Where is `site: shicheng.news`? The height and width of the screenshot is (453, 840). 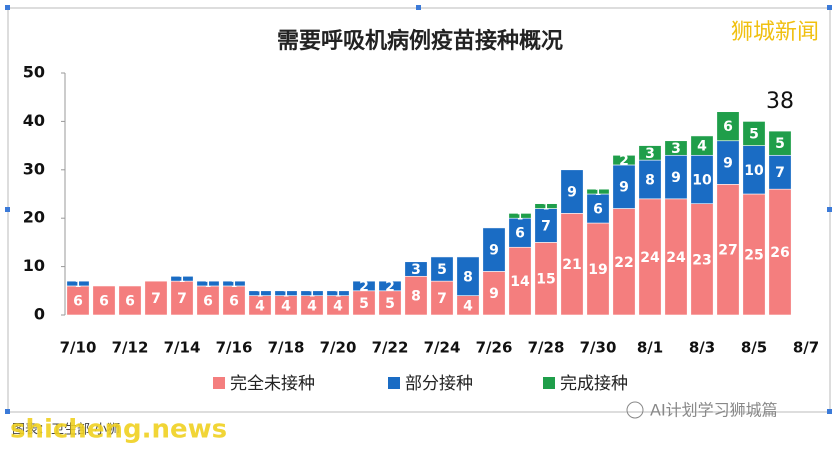 site: shicheng.news is located at coordinates (118, 430).